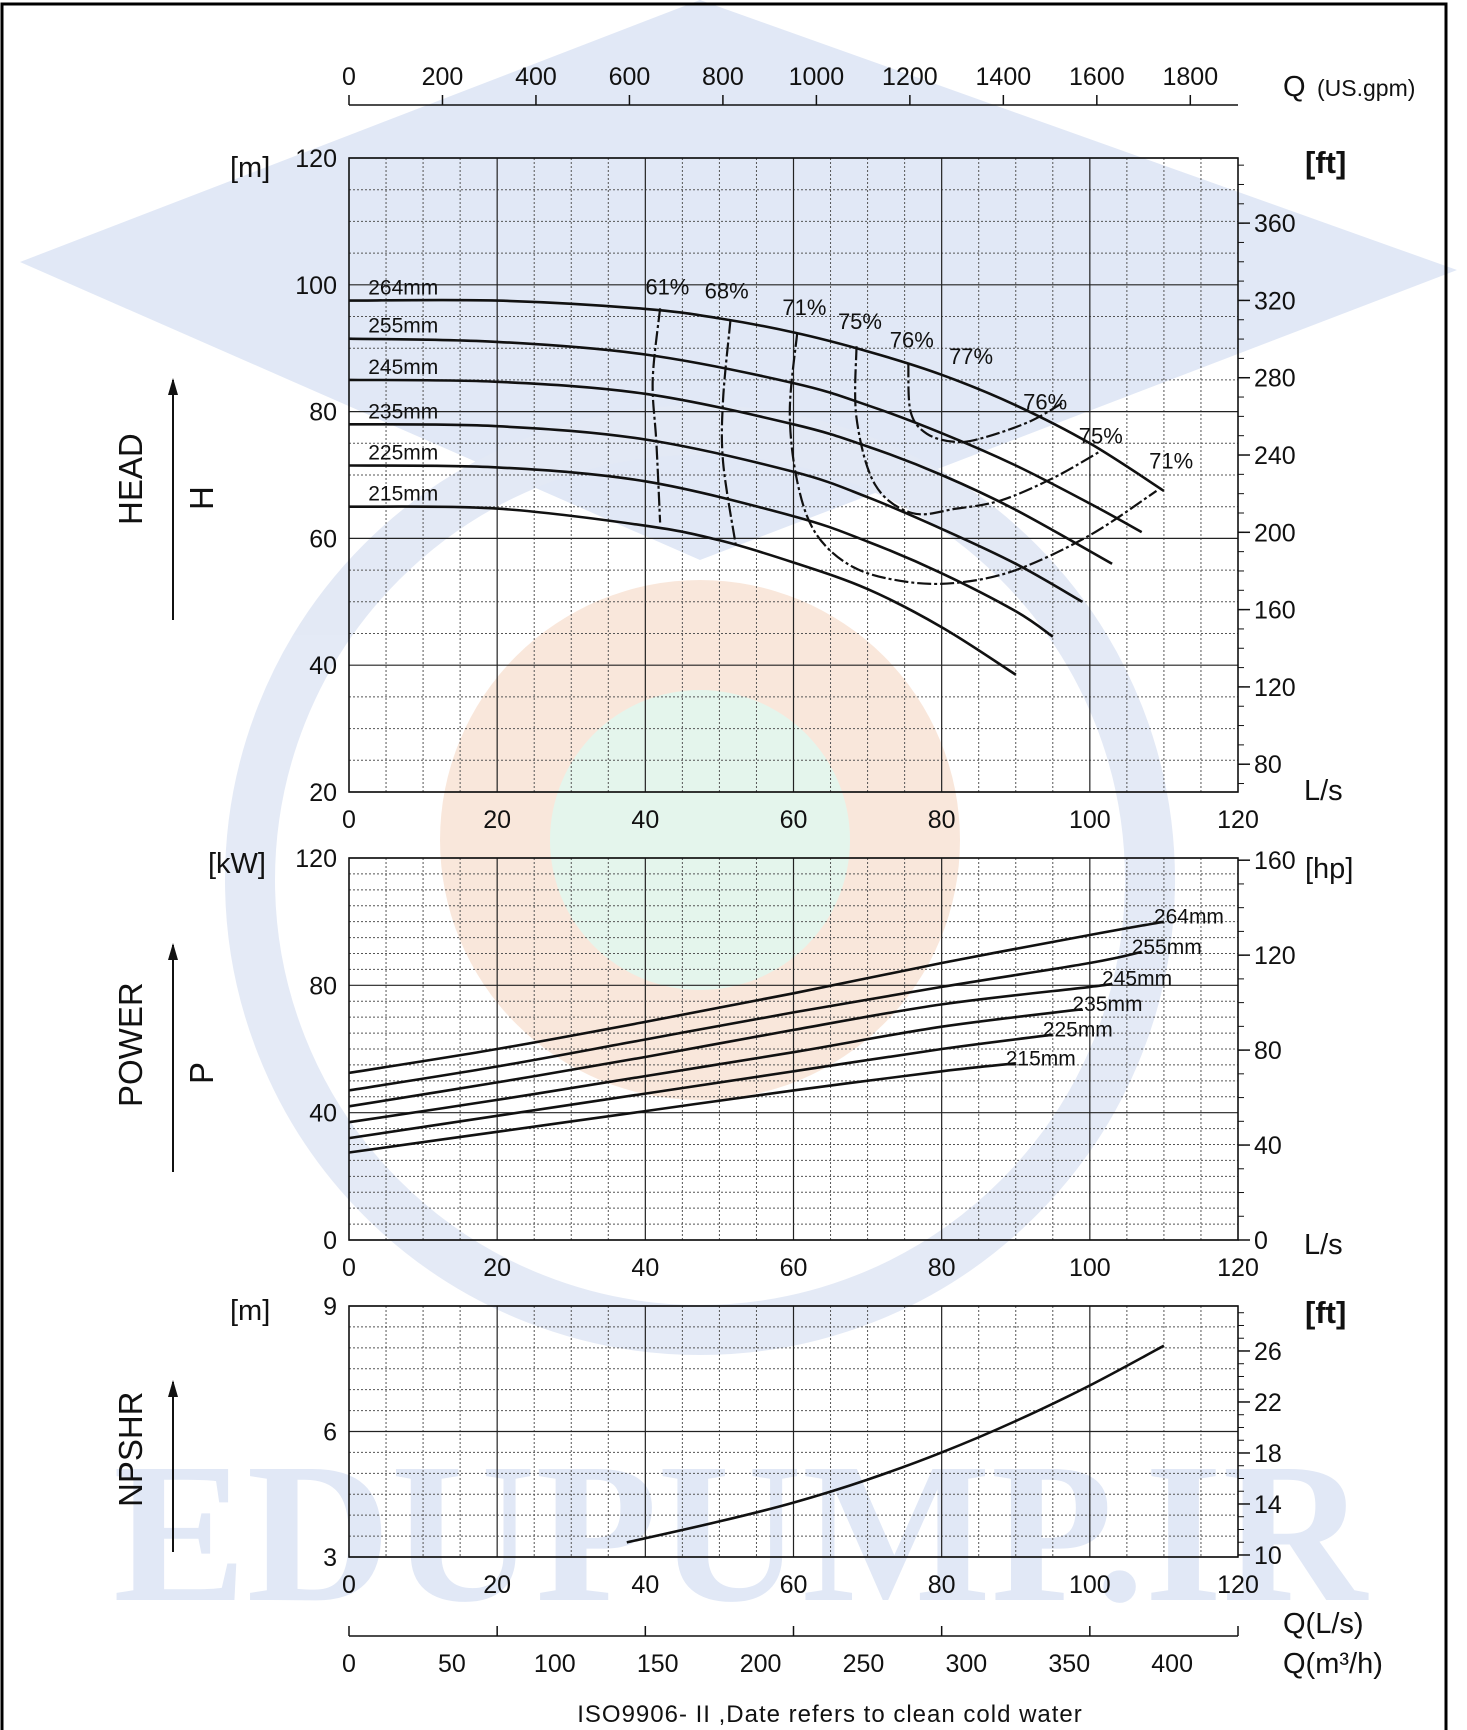 The height and width of the screenshot is (1730, 1467). Describe the element at coordinates (1238, 820) in the screenshot. I see `x-tick-label: 120` at that location.